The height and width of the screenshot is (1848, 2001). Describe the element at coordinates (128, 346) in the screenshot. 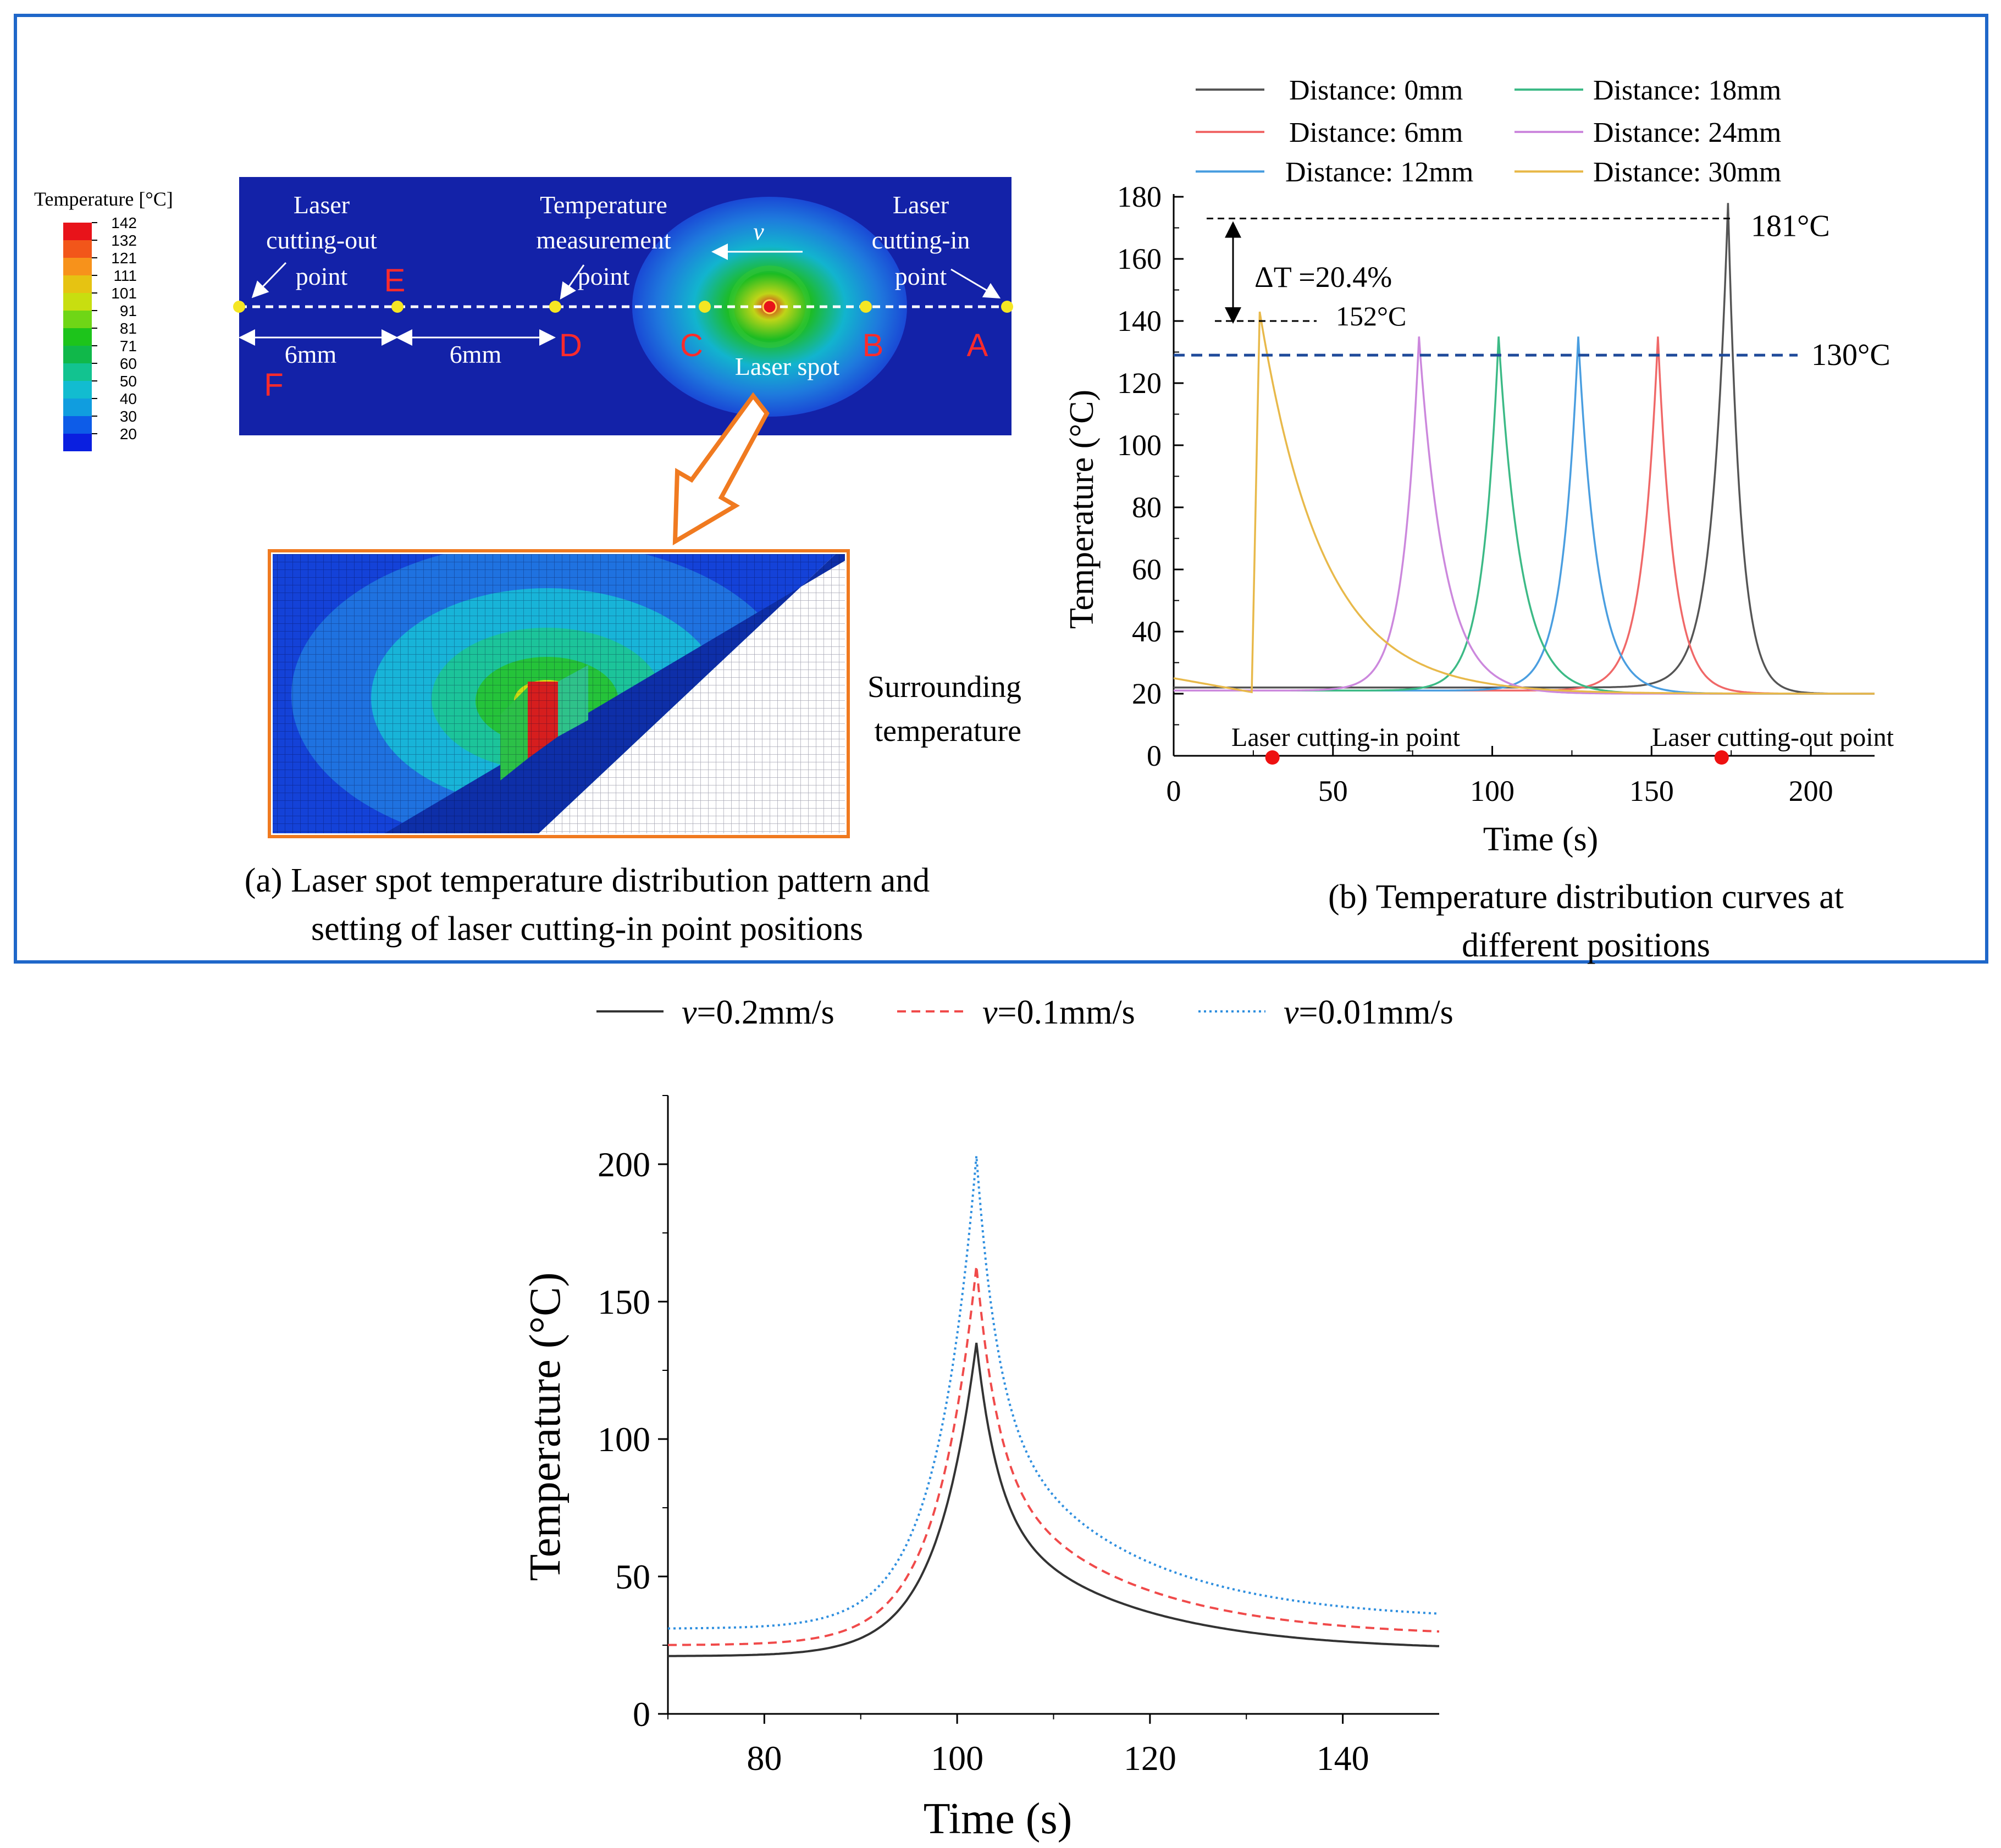

I see `colorbar-tick-label: 71` at that location.